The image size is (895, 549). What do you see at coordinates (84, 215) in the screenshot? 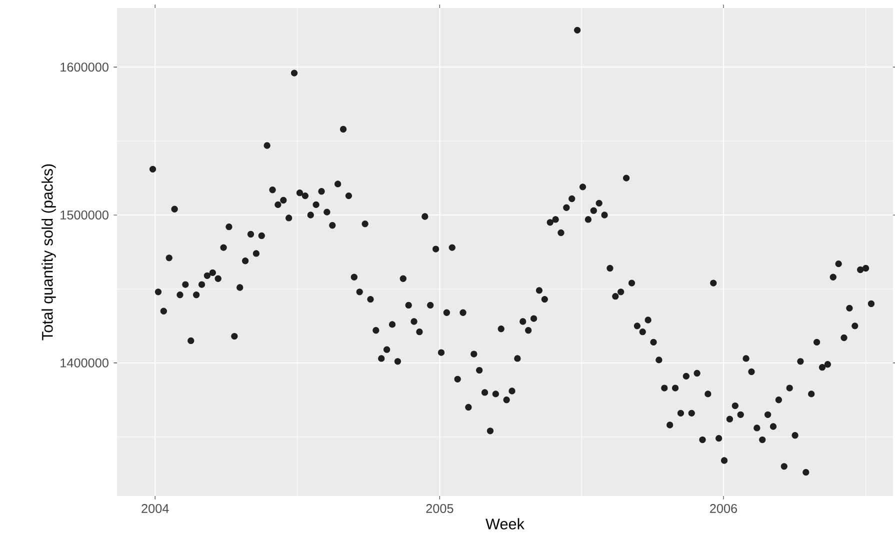
I see `y-tick-label: 1500000` at bounding box center [84, 215].